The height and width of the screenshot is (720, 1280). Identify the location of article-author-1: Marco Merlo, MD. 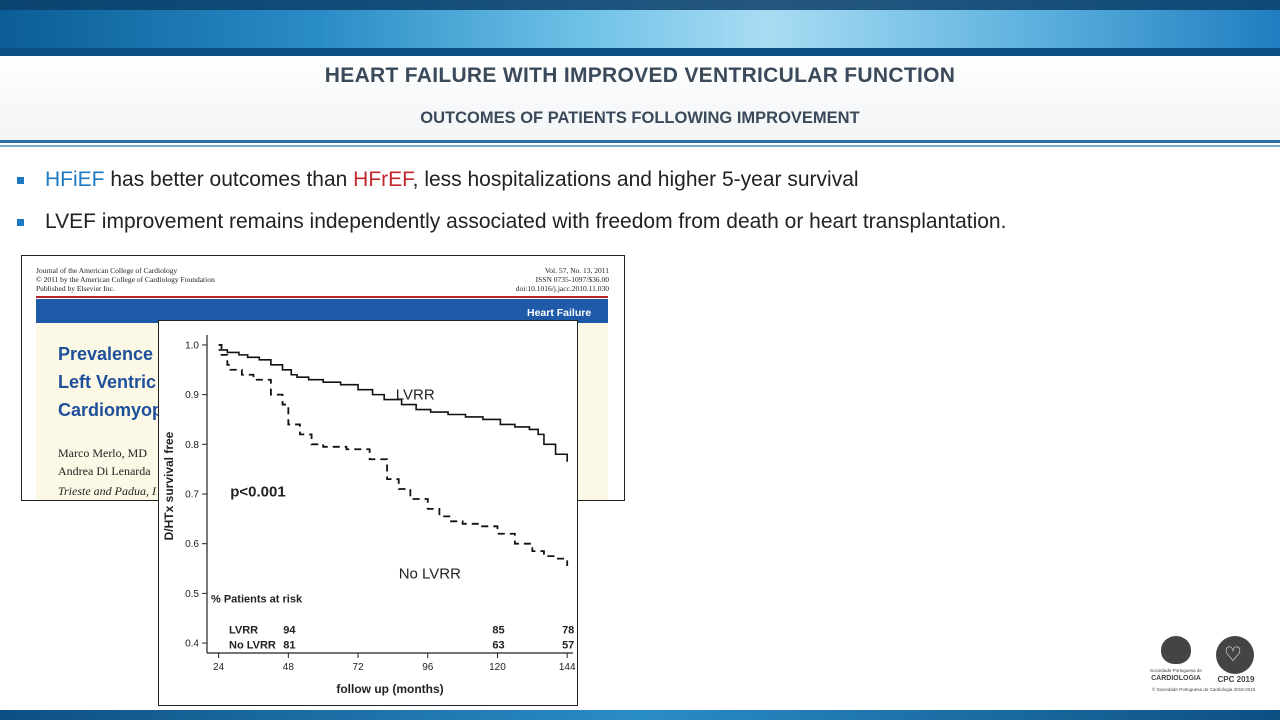
(102, 453).